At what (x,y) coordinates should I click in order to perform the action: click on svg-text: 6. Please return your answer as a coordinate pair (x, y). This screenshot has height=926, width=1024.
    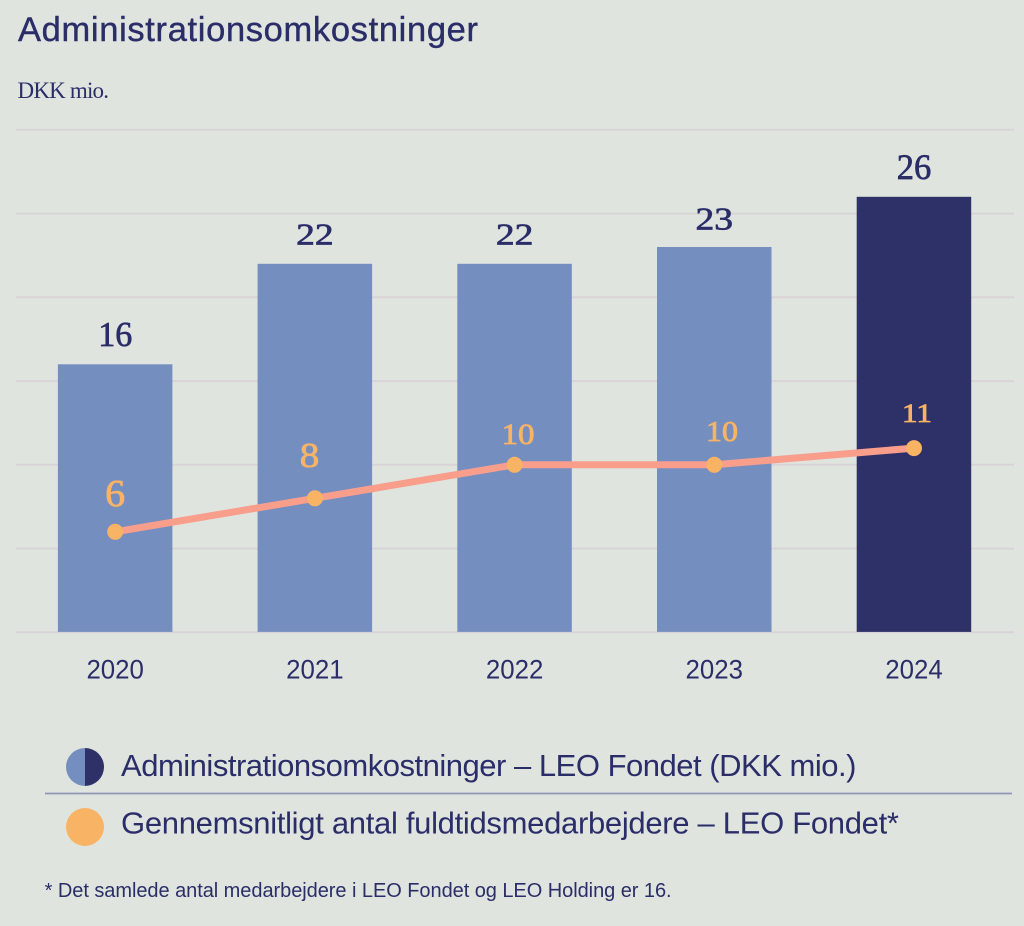
    Looking at the image, I should click on (115, 494).